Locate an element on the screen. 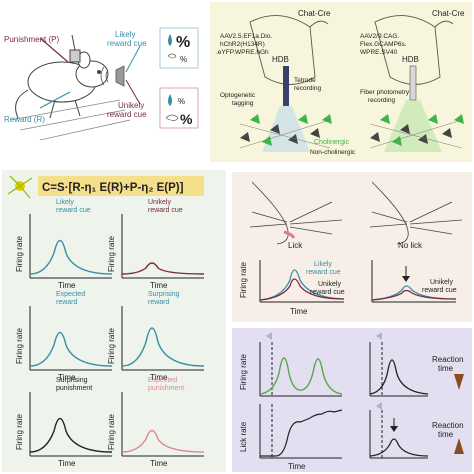  cholinergic-label: Cholinergic is located at coordinates (332, 142).